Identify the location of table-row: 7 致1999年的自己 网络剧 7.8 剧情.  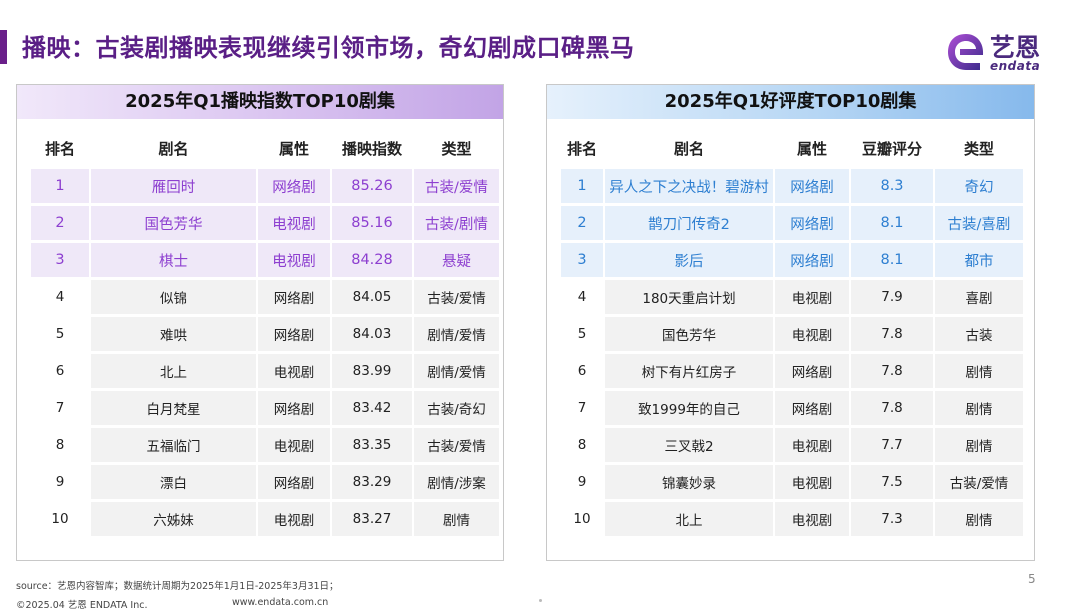
(792, 408).